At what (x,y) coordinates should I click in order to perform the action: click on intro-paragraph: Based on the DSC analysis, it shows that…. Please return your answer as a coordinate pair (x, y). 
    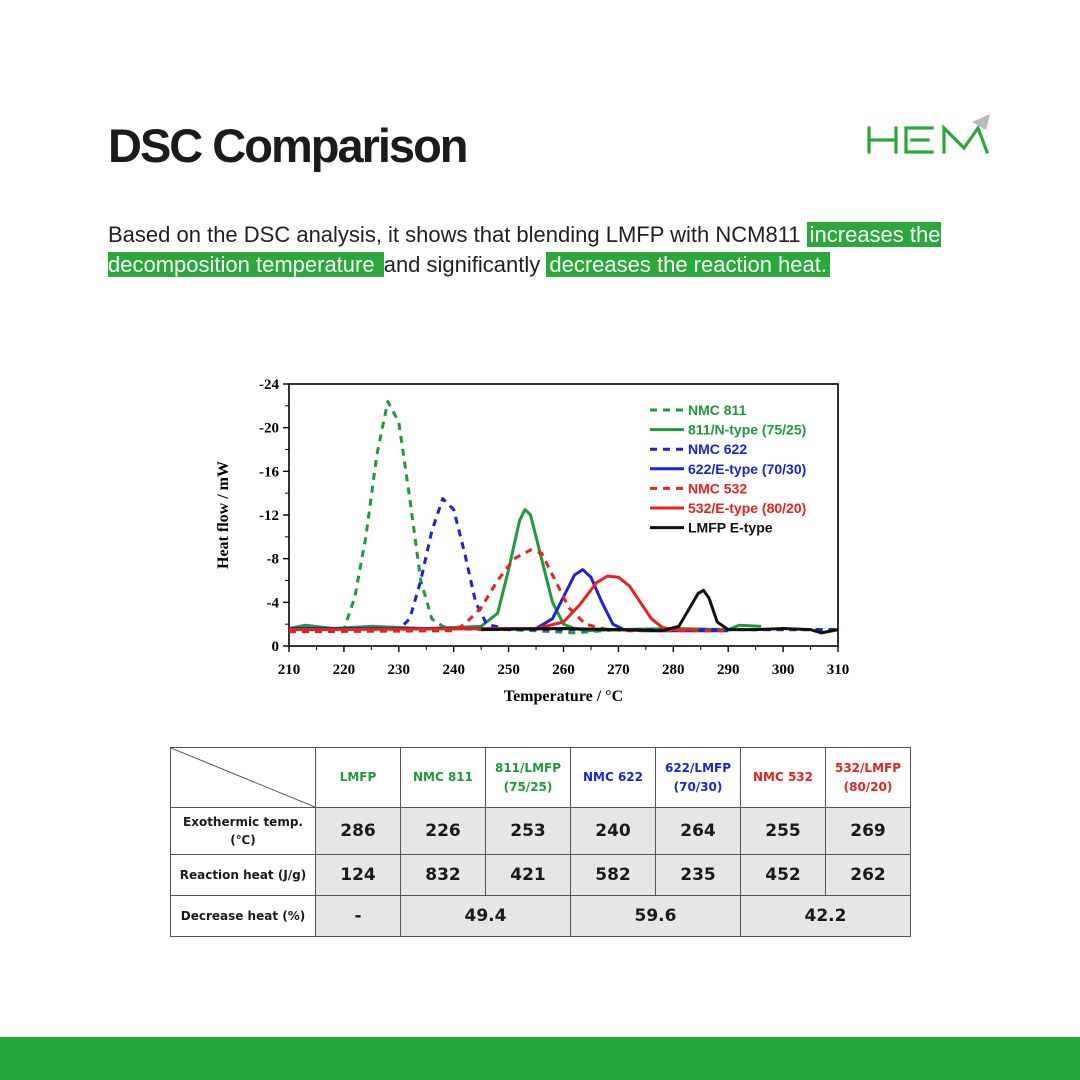
    Looking at the image, I should click on (548, 250).